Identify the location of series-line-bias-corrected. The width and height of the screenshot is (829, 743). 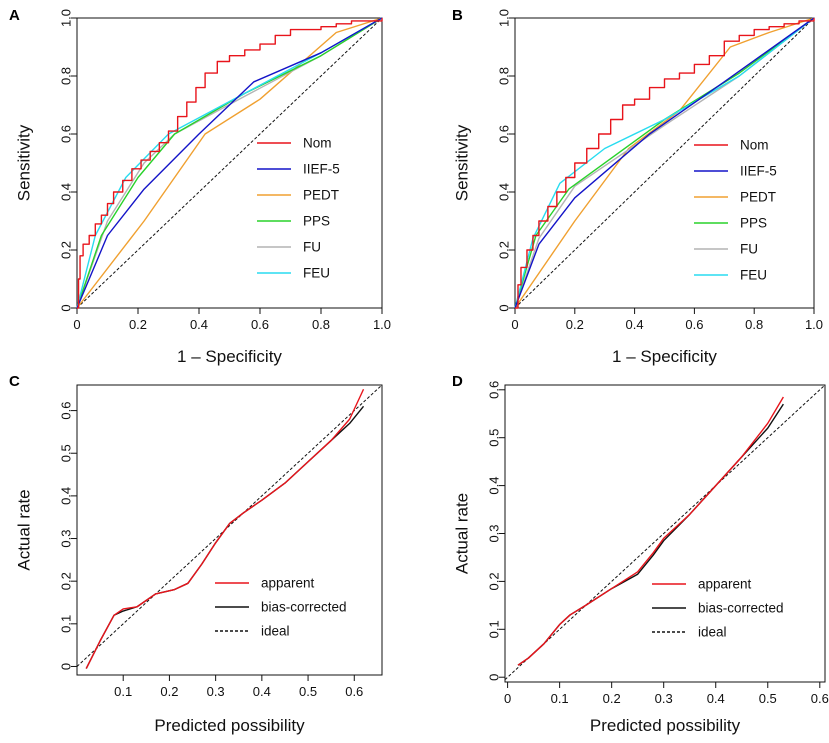
(225, 537).